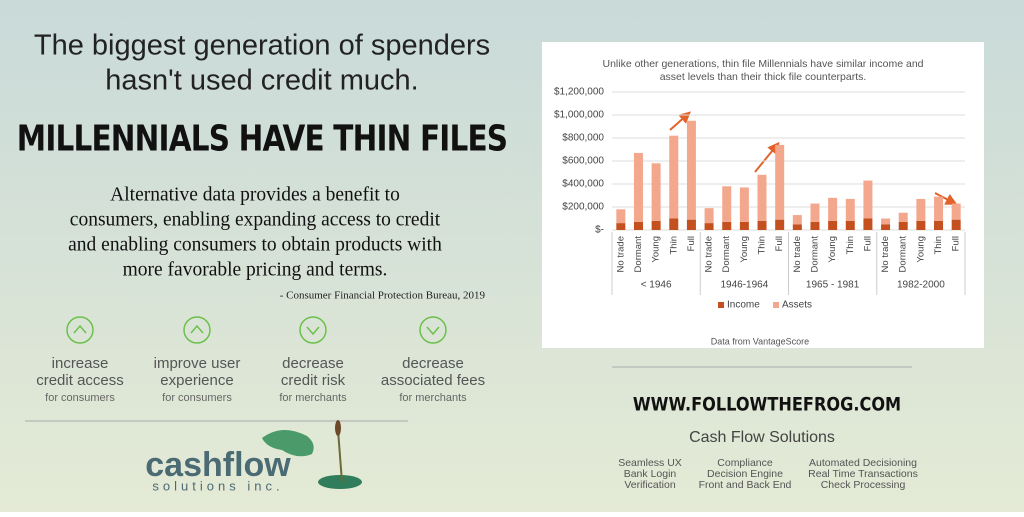 Image resolution: width=1024 pixels, height=517 pixels. What do you see at coordinates (767, 405) in the screenshot?
I see `footer-url: WWW.FOLLOWTHEFROG.COM` at bounding box center [767, 405].